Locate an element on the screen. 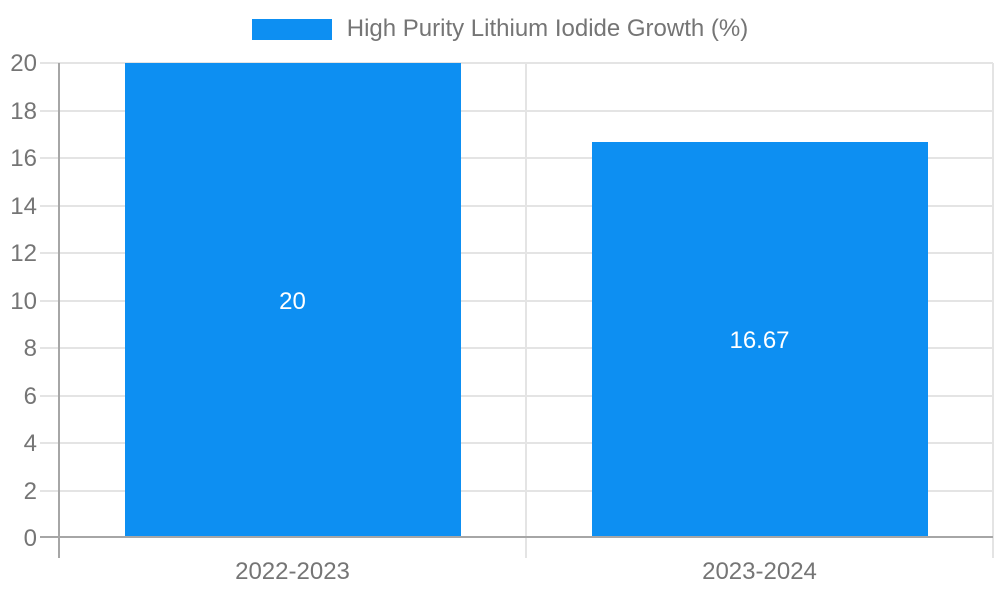 The image size is (1000, 600). legend-swatch is located at coordinates (291, 29).